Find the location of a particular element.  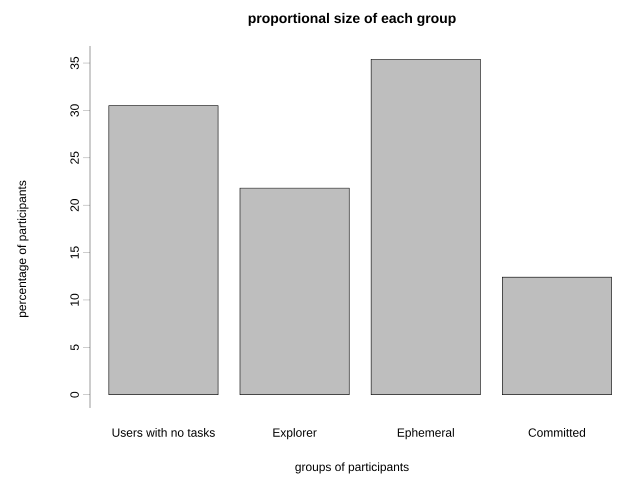

y-tick-label: 0 is located at coordinates (74, 395).